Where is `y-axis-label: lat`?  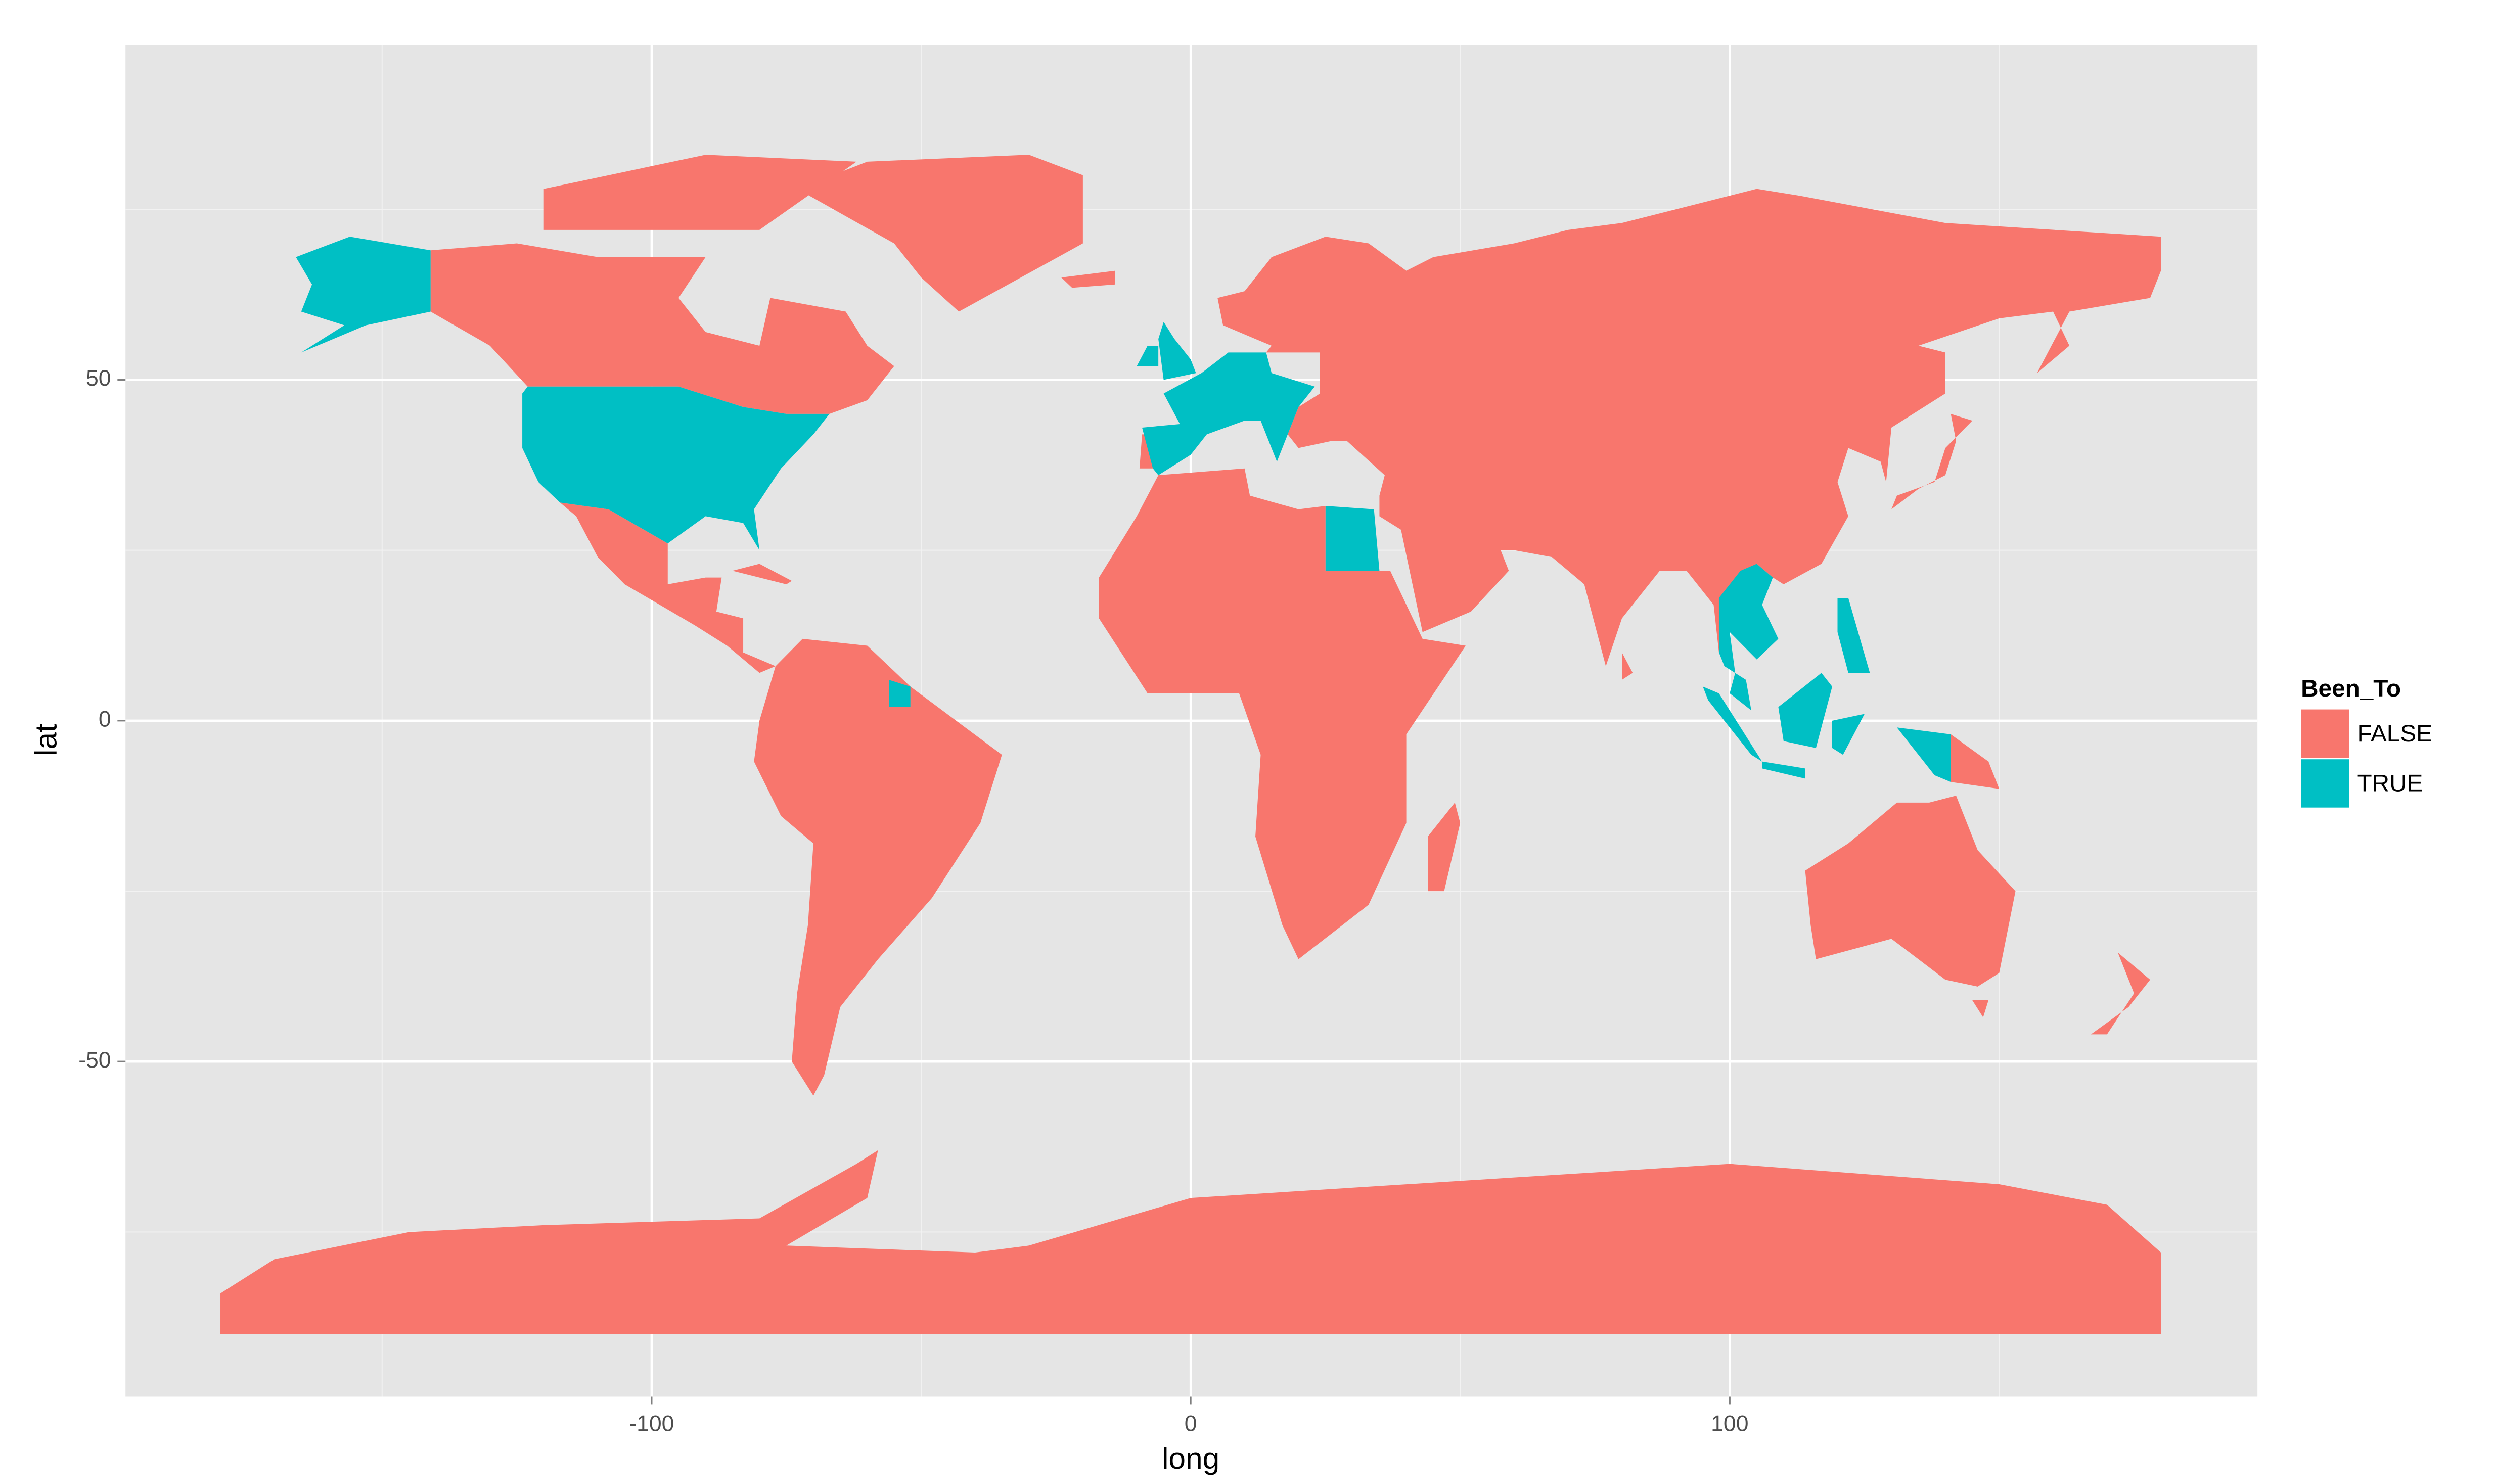
y-axis-label: lat is located at coordinates (45, 740).